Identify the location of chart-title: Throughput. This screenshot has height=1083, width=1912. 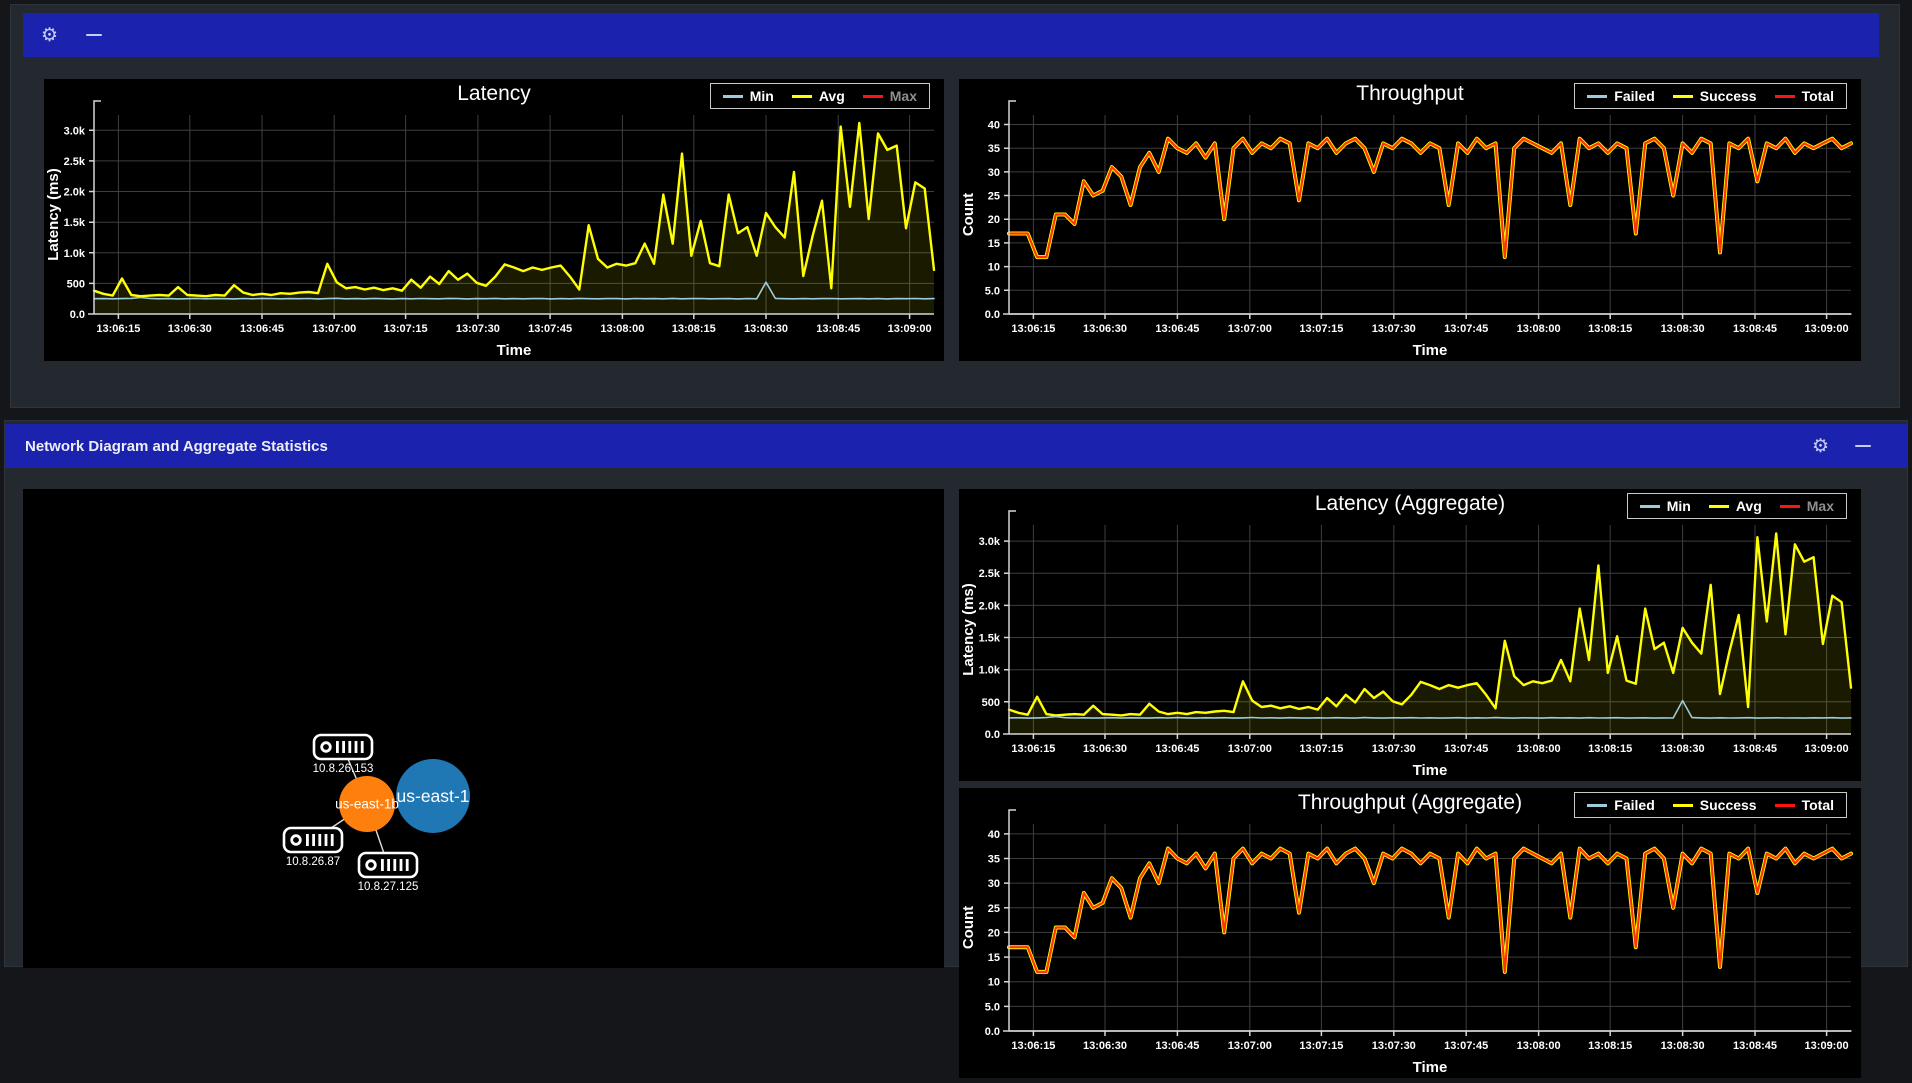
(1410, 93).